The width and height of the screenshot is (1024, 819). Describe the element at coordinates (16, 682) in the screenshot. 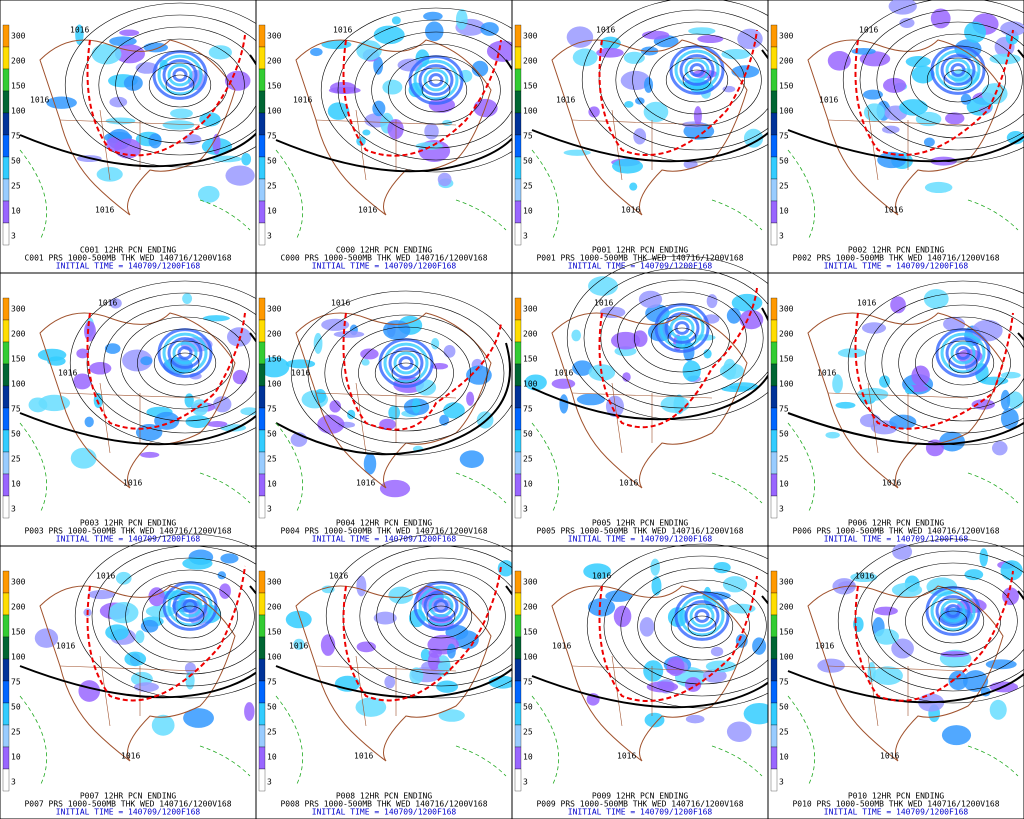

I see `colorbar-label: 75` at that location.